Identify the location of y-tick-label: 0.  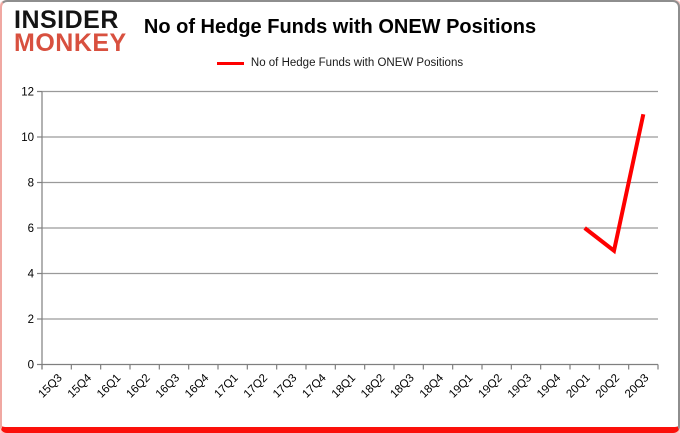
(31, 366).